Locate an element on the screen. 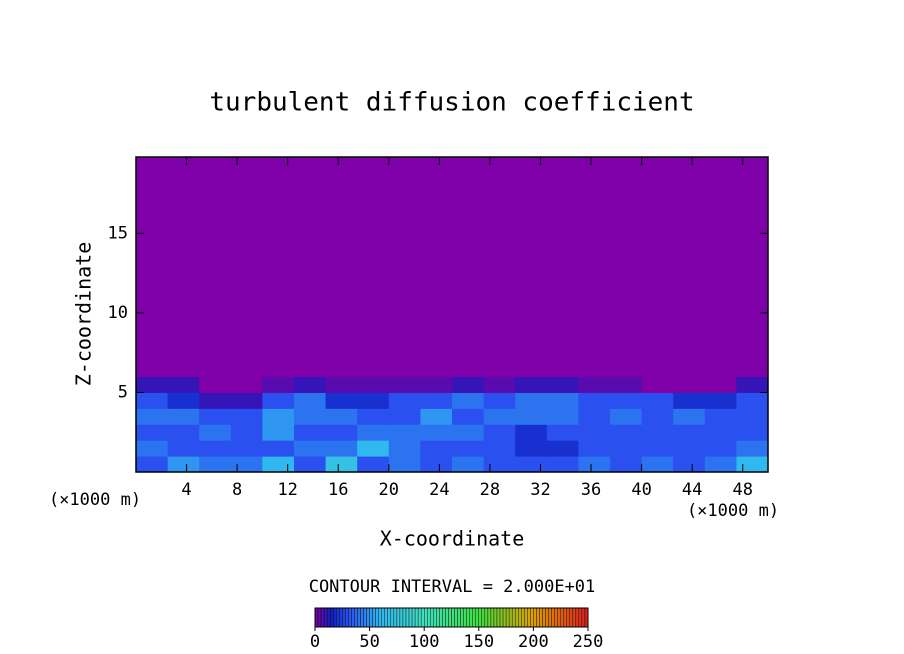  x-tick-label: 12 is located at coordinates (287, 490).